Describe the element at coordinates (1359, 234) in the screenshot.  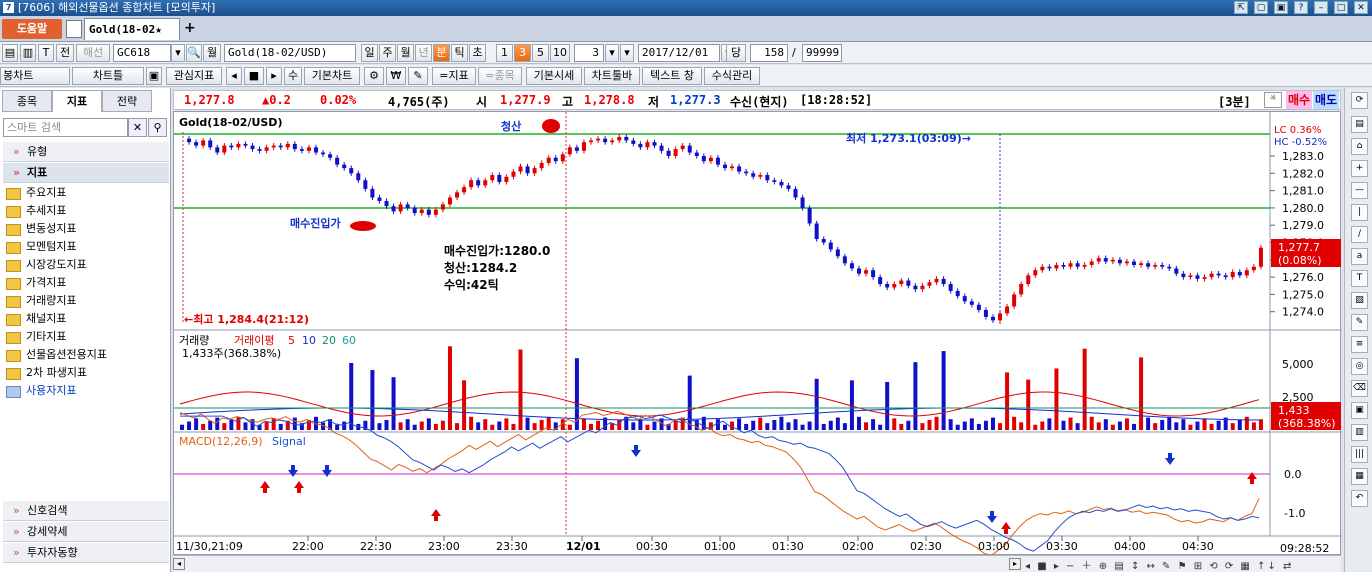
I see `trendline-icon: /` at that location.